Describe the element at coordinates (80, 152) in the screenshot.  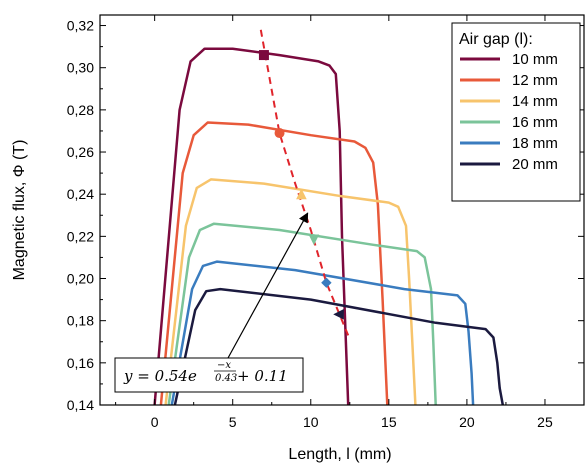
I see `y-tick-label: 0,26` at that location.